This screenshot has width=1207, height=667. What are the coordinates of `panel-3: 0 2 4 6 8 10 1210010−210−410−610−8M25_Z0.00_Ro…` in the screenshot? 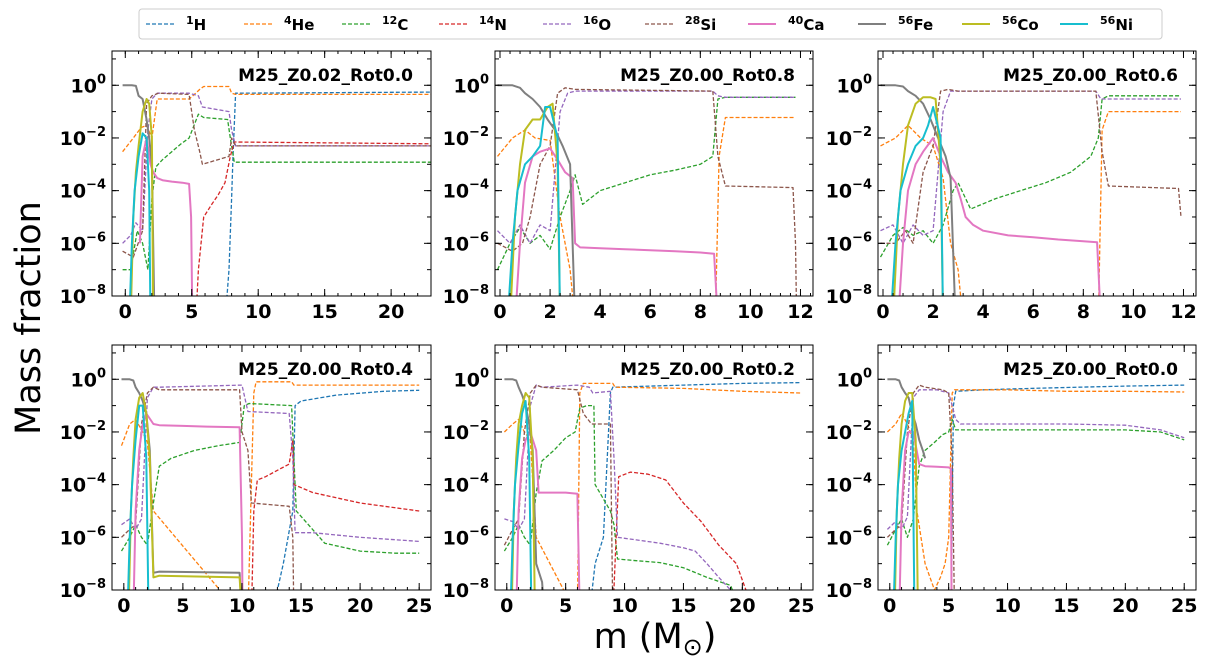 It's located at (1011, 186).